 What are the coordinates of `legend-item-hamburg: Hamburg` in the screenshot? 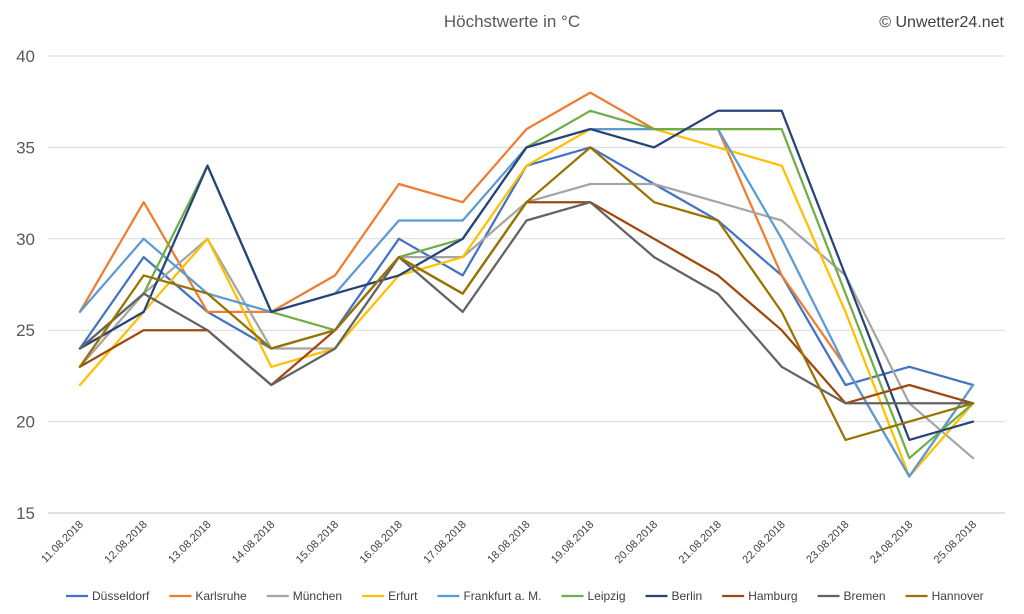 It's located at (760, 596).